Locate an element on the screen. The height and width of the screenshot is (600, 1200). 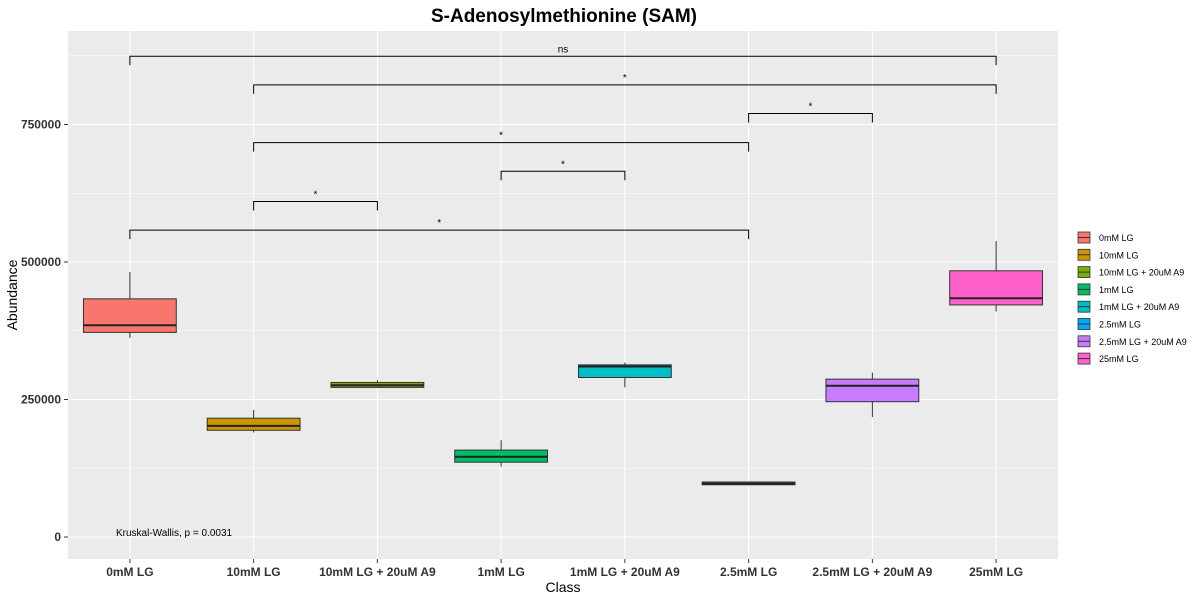
y-tick-label: 500000 is located at coordinates (41, 262).